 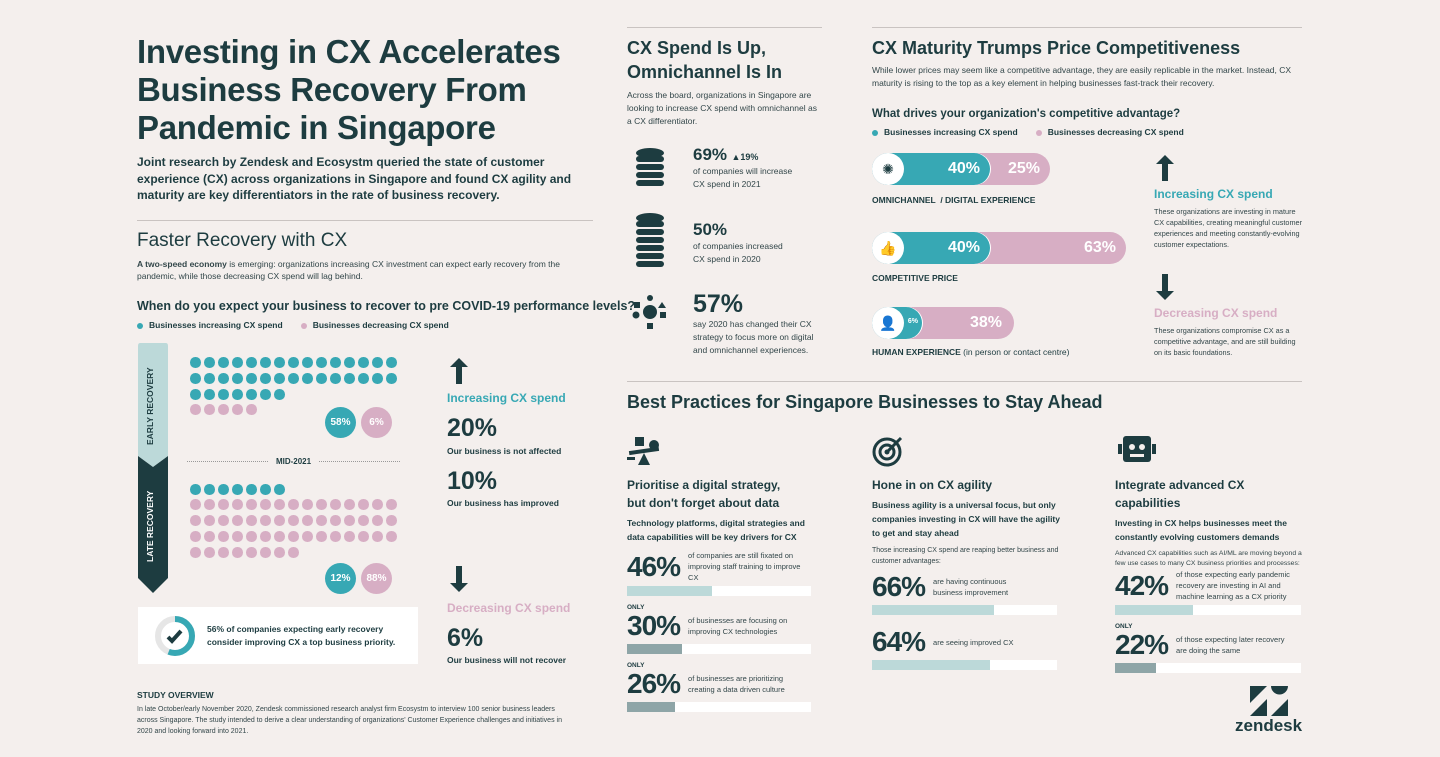 I want to click on legend-label: Businesses increasing CX spend, so click(x=951, y=132).